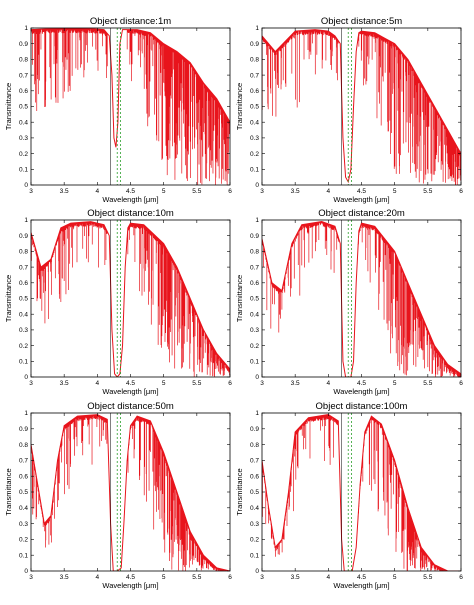 This screenshot has width=474, height=605. Describe the element at coordinates (361, 213) in the screenshot. I see `chart-title: Object distance:20m` at that location.